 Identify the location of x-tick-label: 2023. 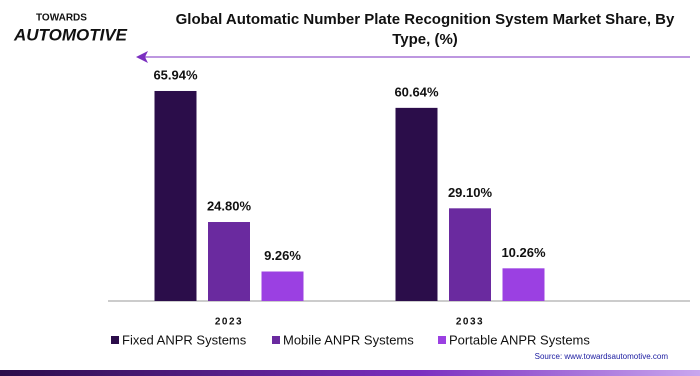
(229, 322).